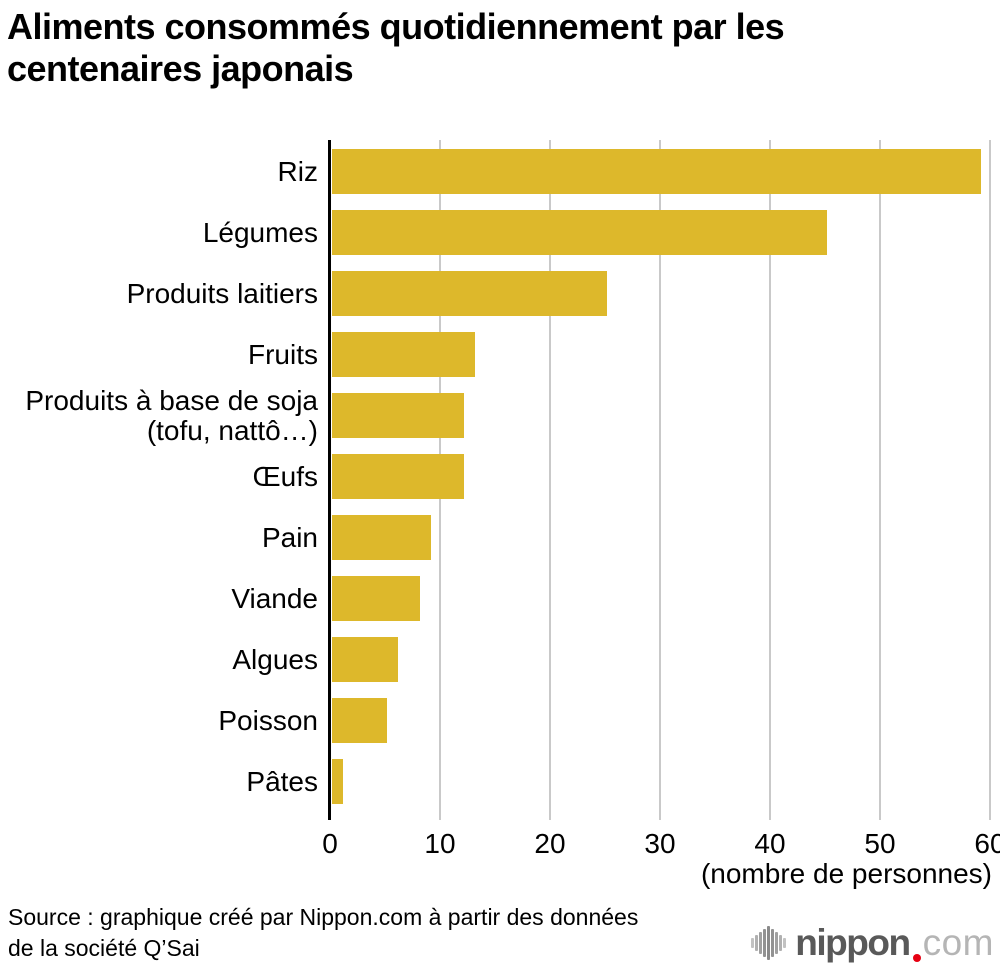 This screenshot has height=970, width=1000. I want to click on nippon-com-logo: nippon com, so click(872, 943).